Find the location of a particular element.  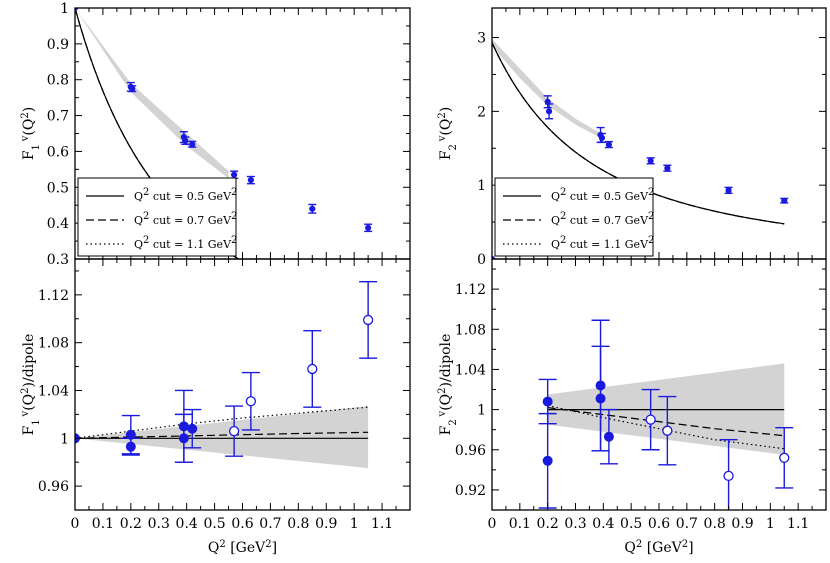

y-tick-label: 0.3 is located at coordinates (58, 260).